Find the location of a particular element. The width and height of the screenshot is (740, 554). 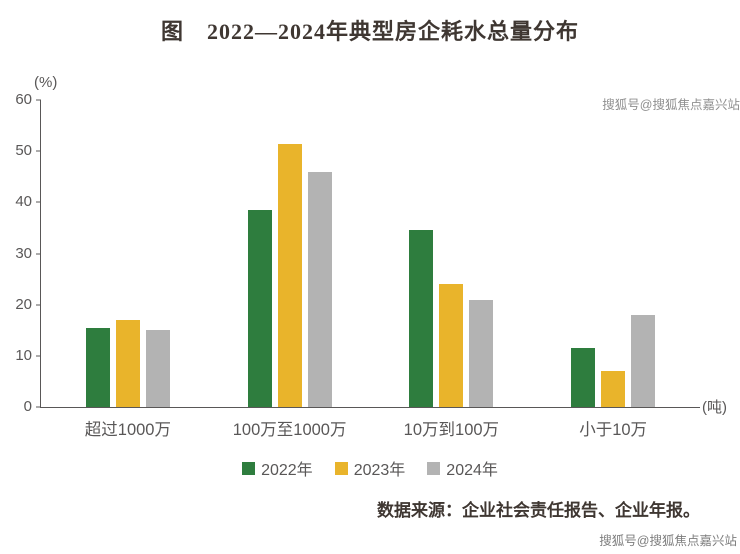

legend-label: 2024年 is located at coordinates (472, 470).